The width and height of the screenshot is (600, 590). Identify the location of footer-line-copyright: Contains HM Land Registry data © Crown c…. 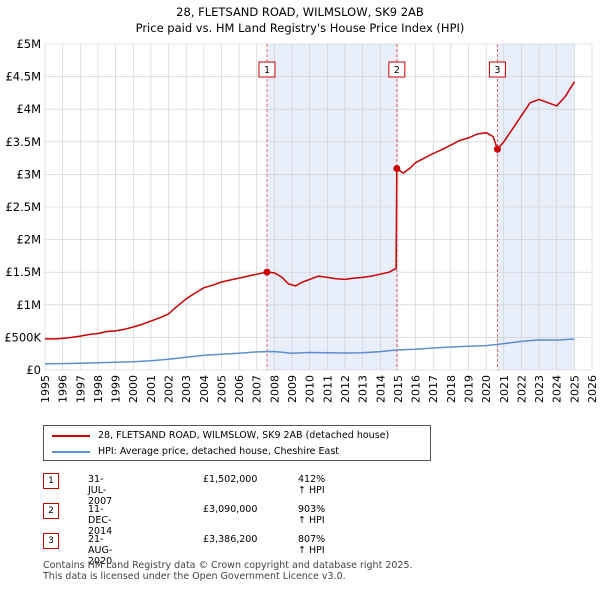
(228, 565).